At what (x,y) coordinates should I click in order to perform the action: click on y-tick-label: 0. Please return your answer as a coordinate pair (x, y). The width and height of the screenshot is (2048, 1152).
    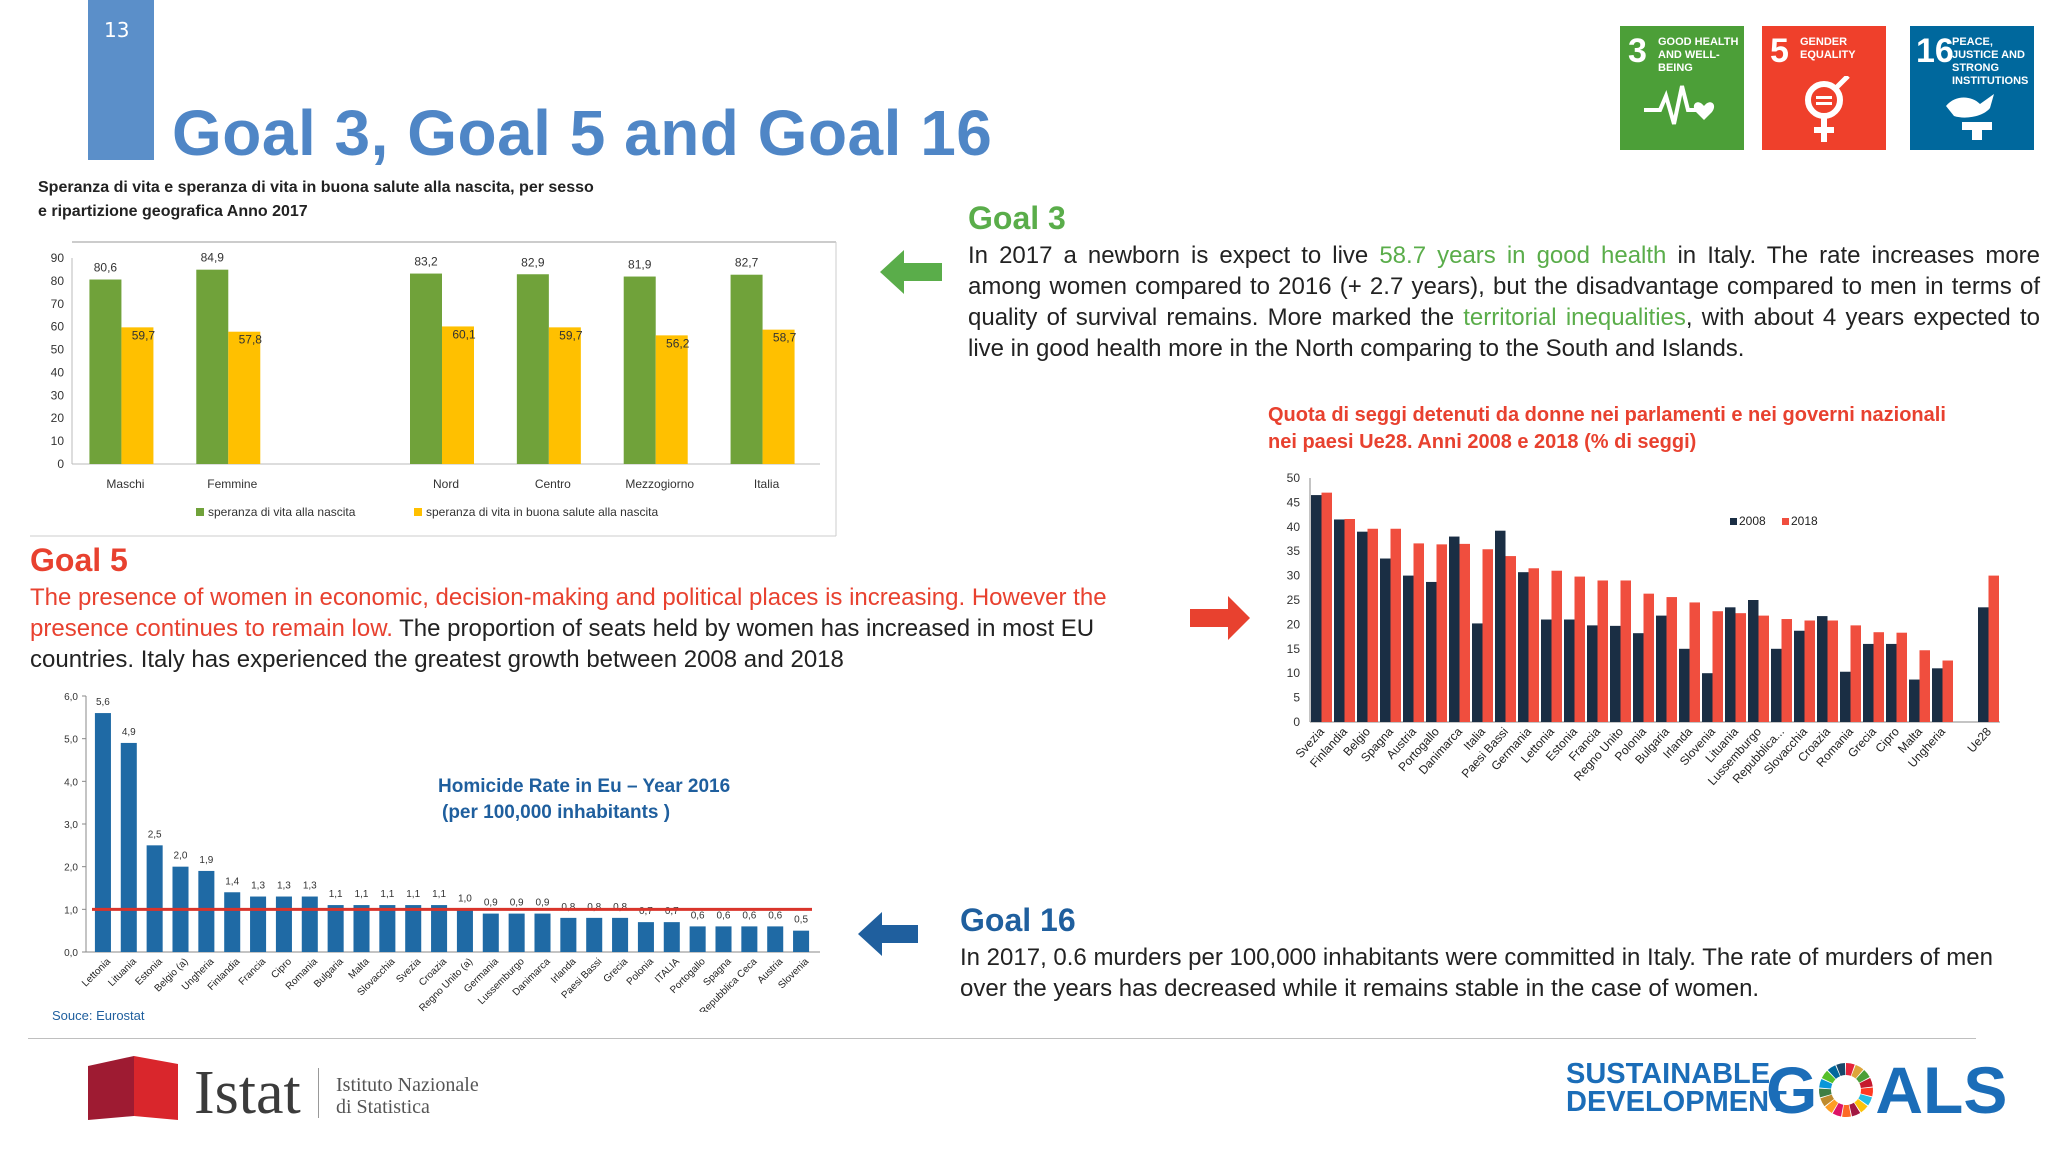
    Looking at the image, I should click on (60, 464).